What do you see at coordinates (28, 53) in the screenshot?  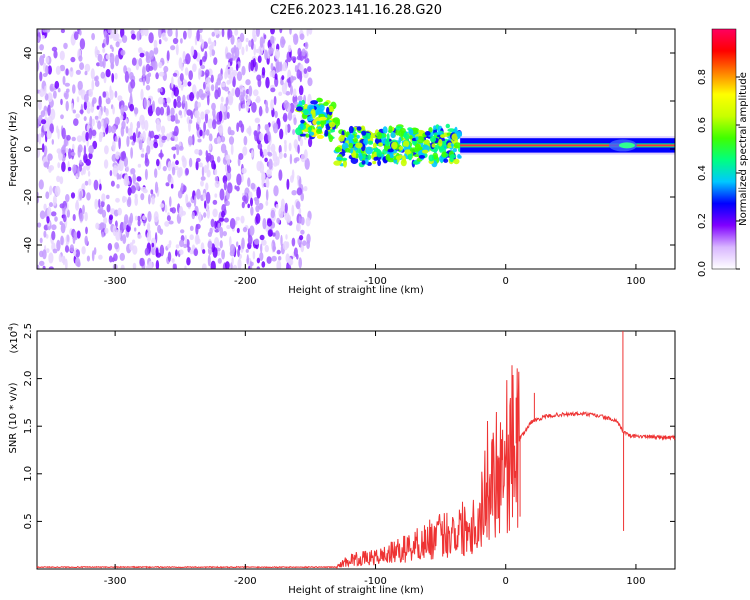 I see `spectrogram-y-tick-label: 40` at bounding box center [28, 53].